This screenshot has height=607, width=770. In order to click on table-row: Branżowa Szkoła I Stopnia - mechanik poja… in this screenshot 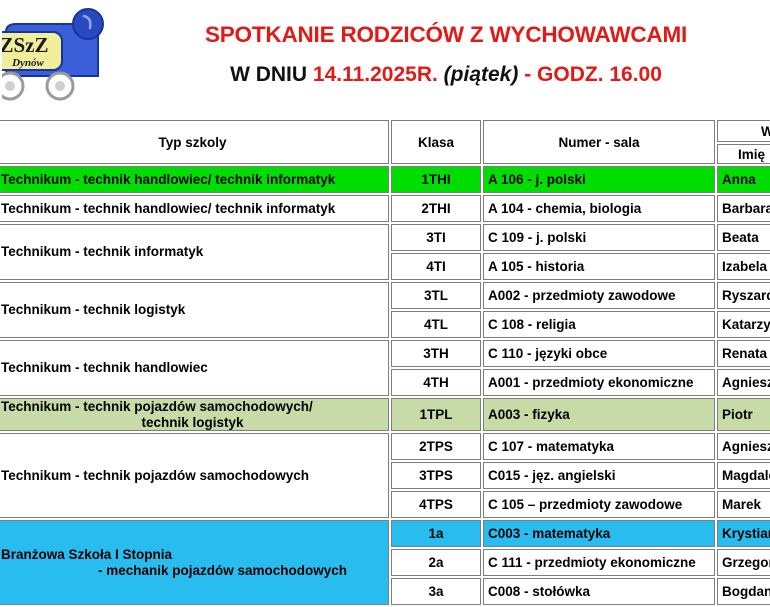, I will do `click(385, 563)`.